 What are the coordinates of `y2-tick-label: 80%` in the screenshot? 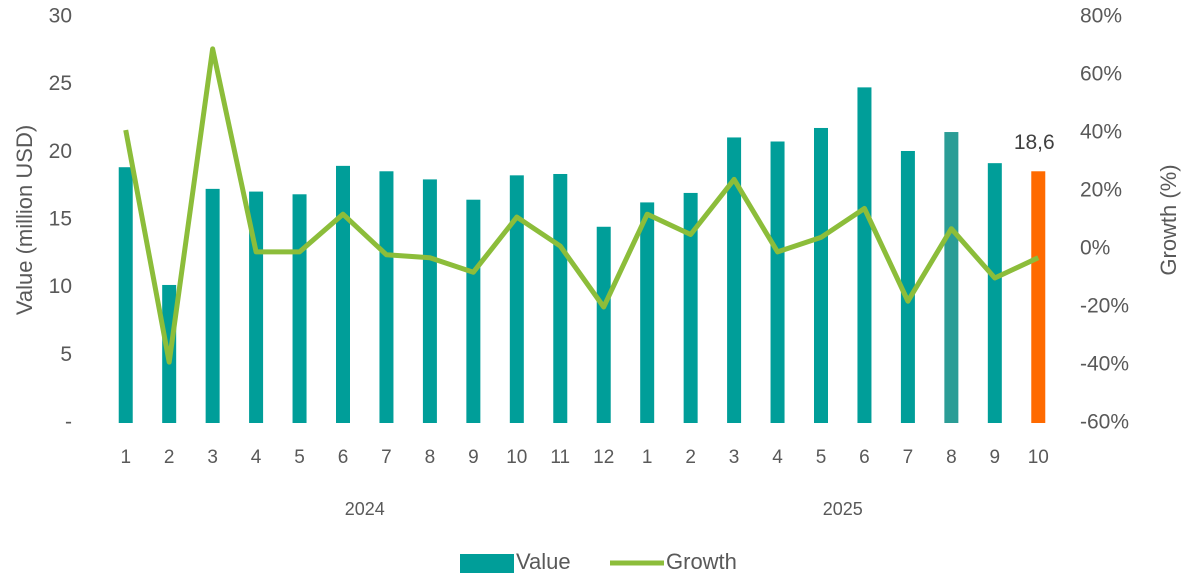 It's located at (1101, 16).